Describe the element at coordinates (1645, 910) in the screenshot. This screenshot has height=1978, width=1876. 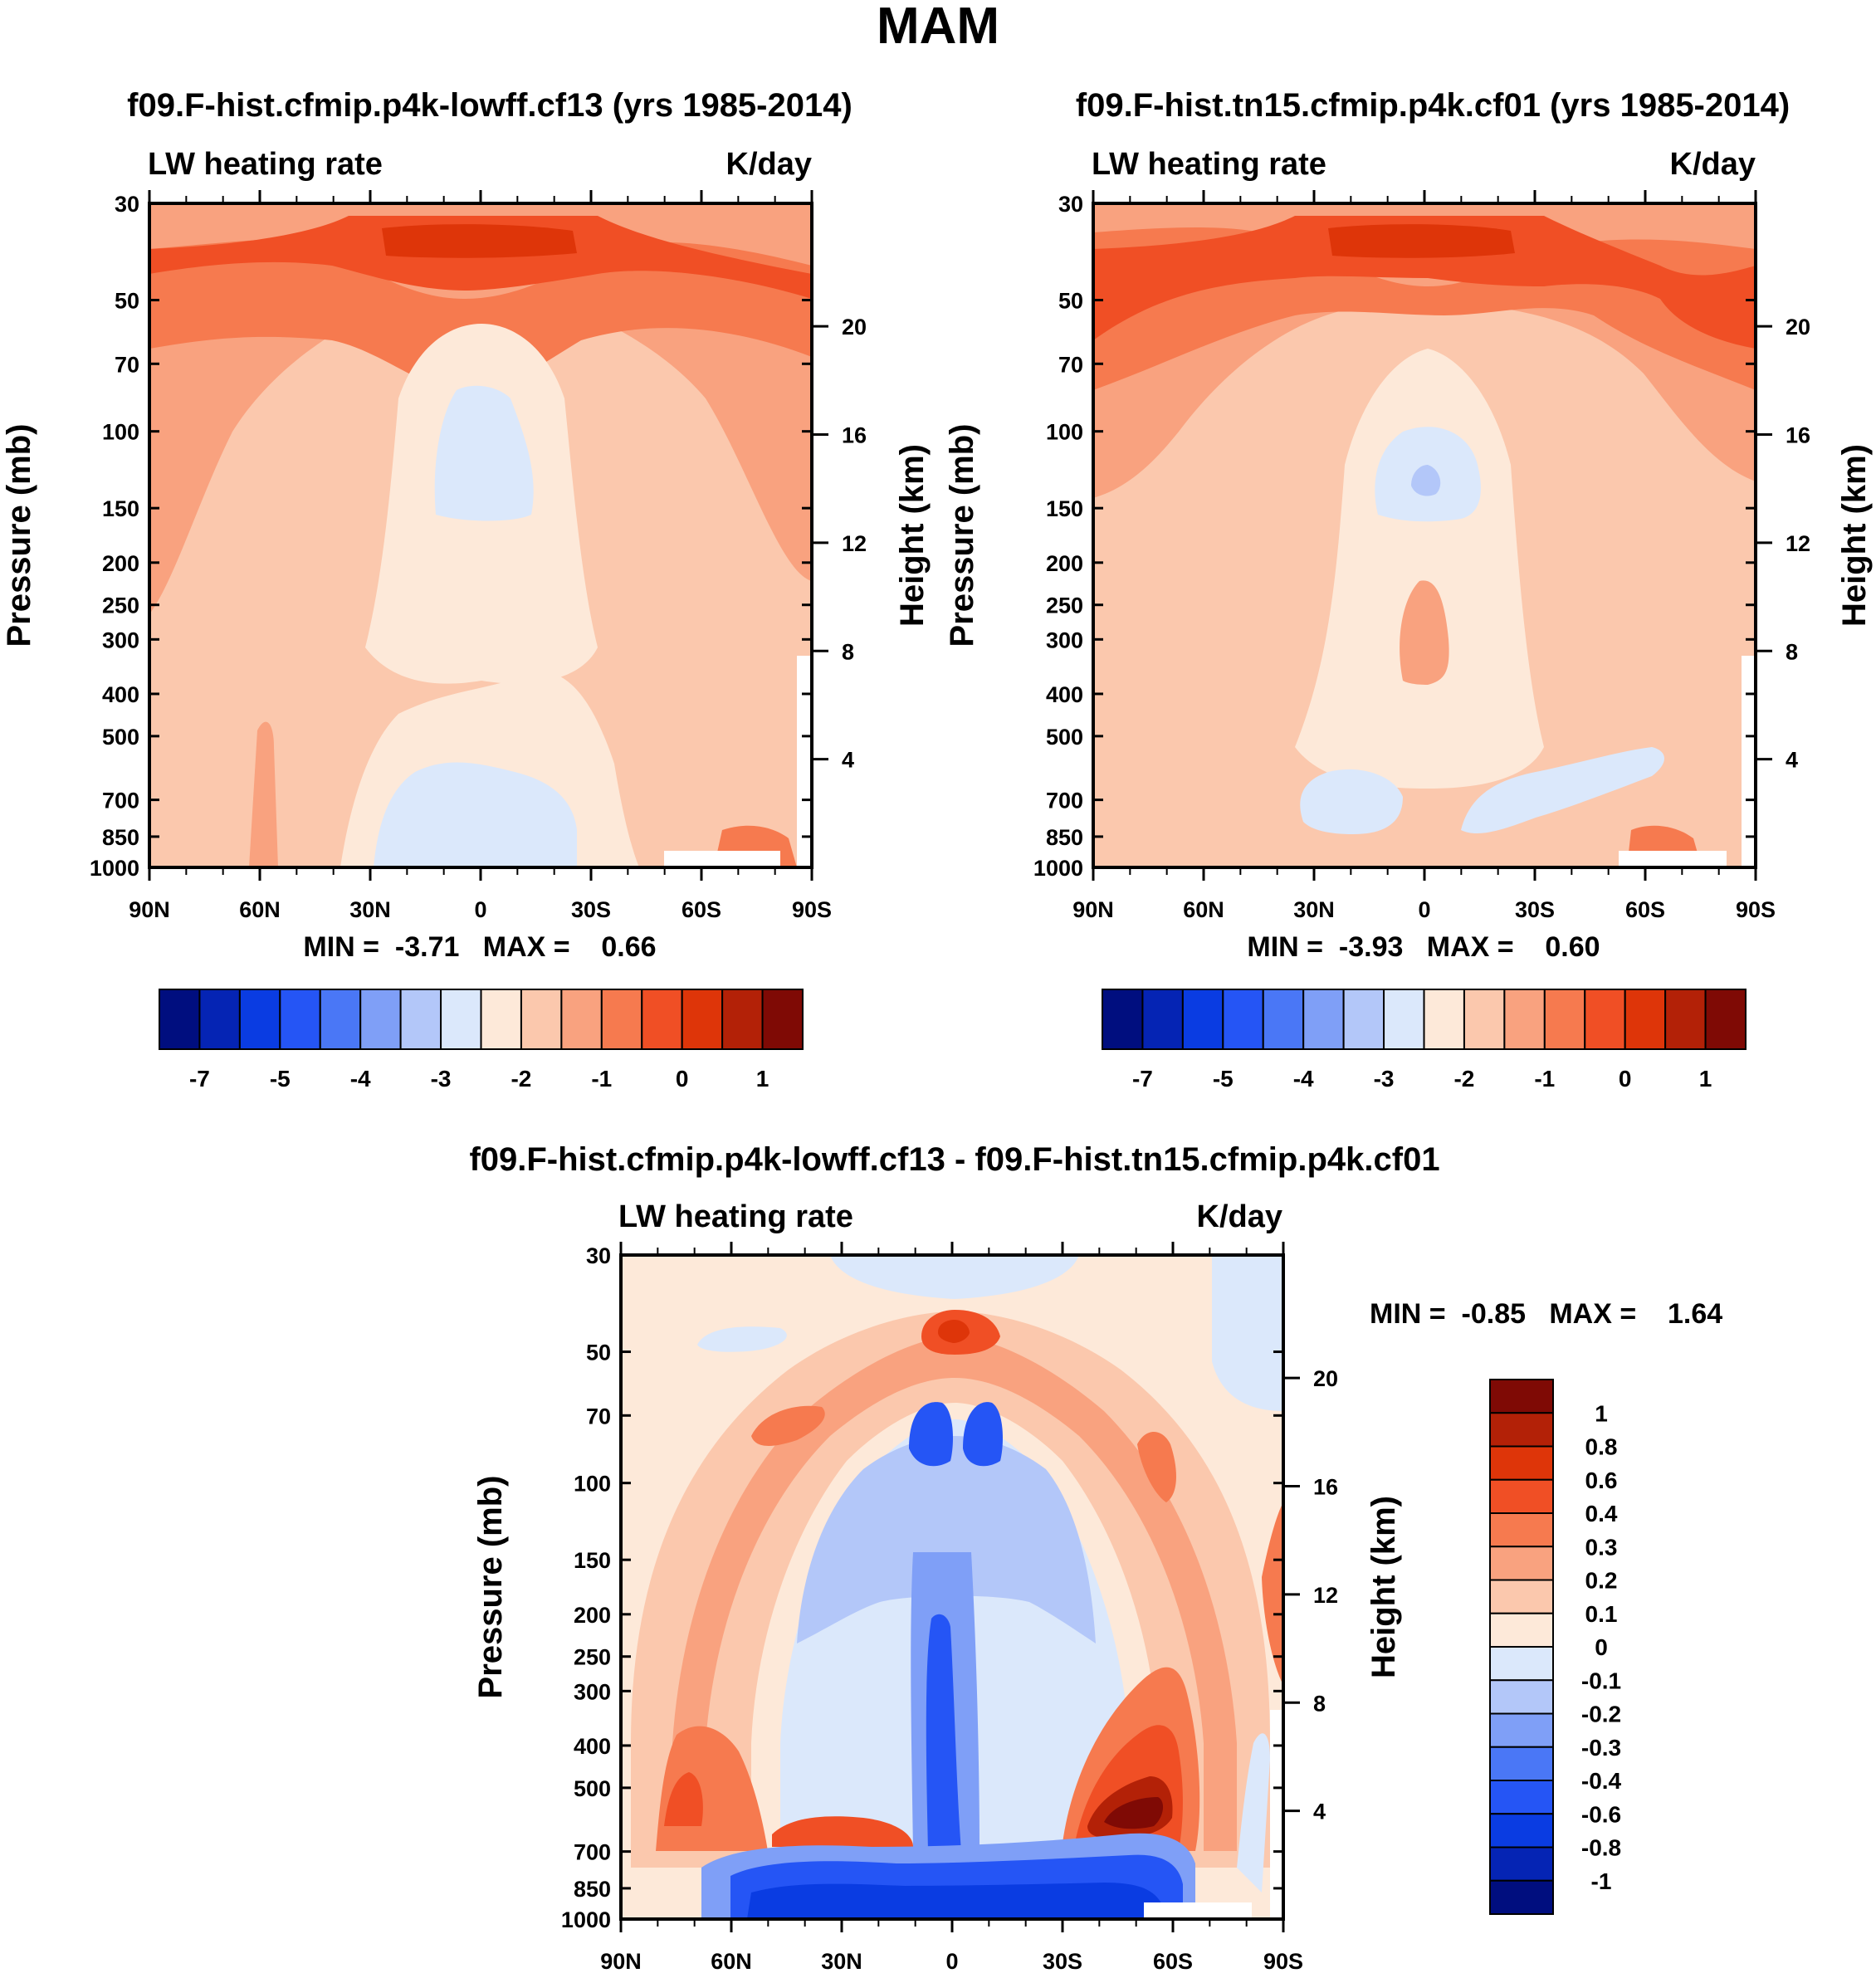
I see `x-tick-label: 60S` at that location.